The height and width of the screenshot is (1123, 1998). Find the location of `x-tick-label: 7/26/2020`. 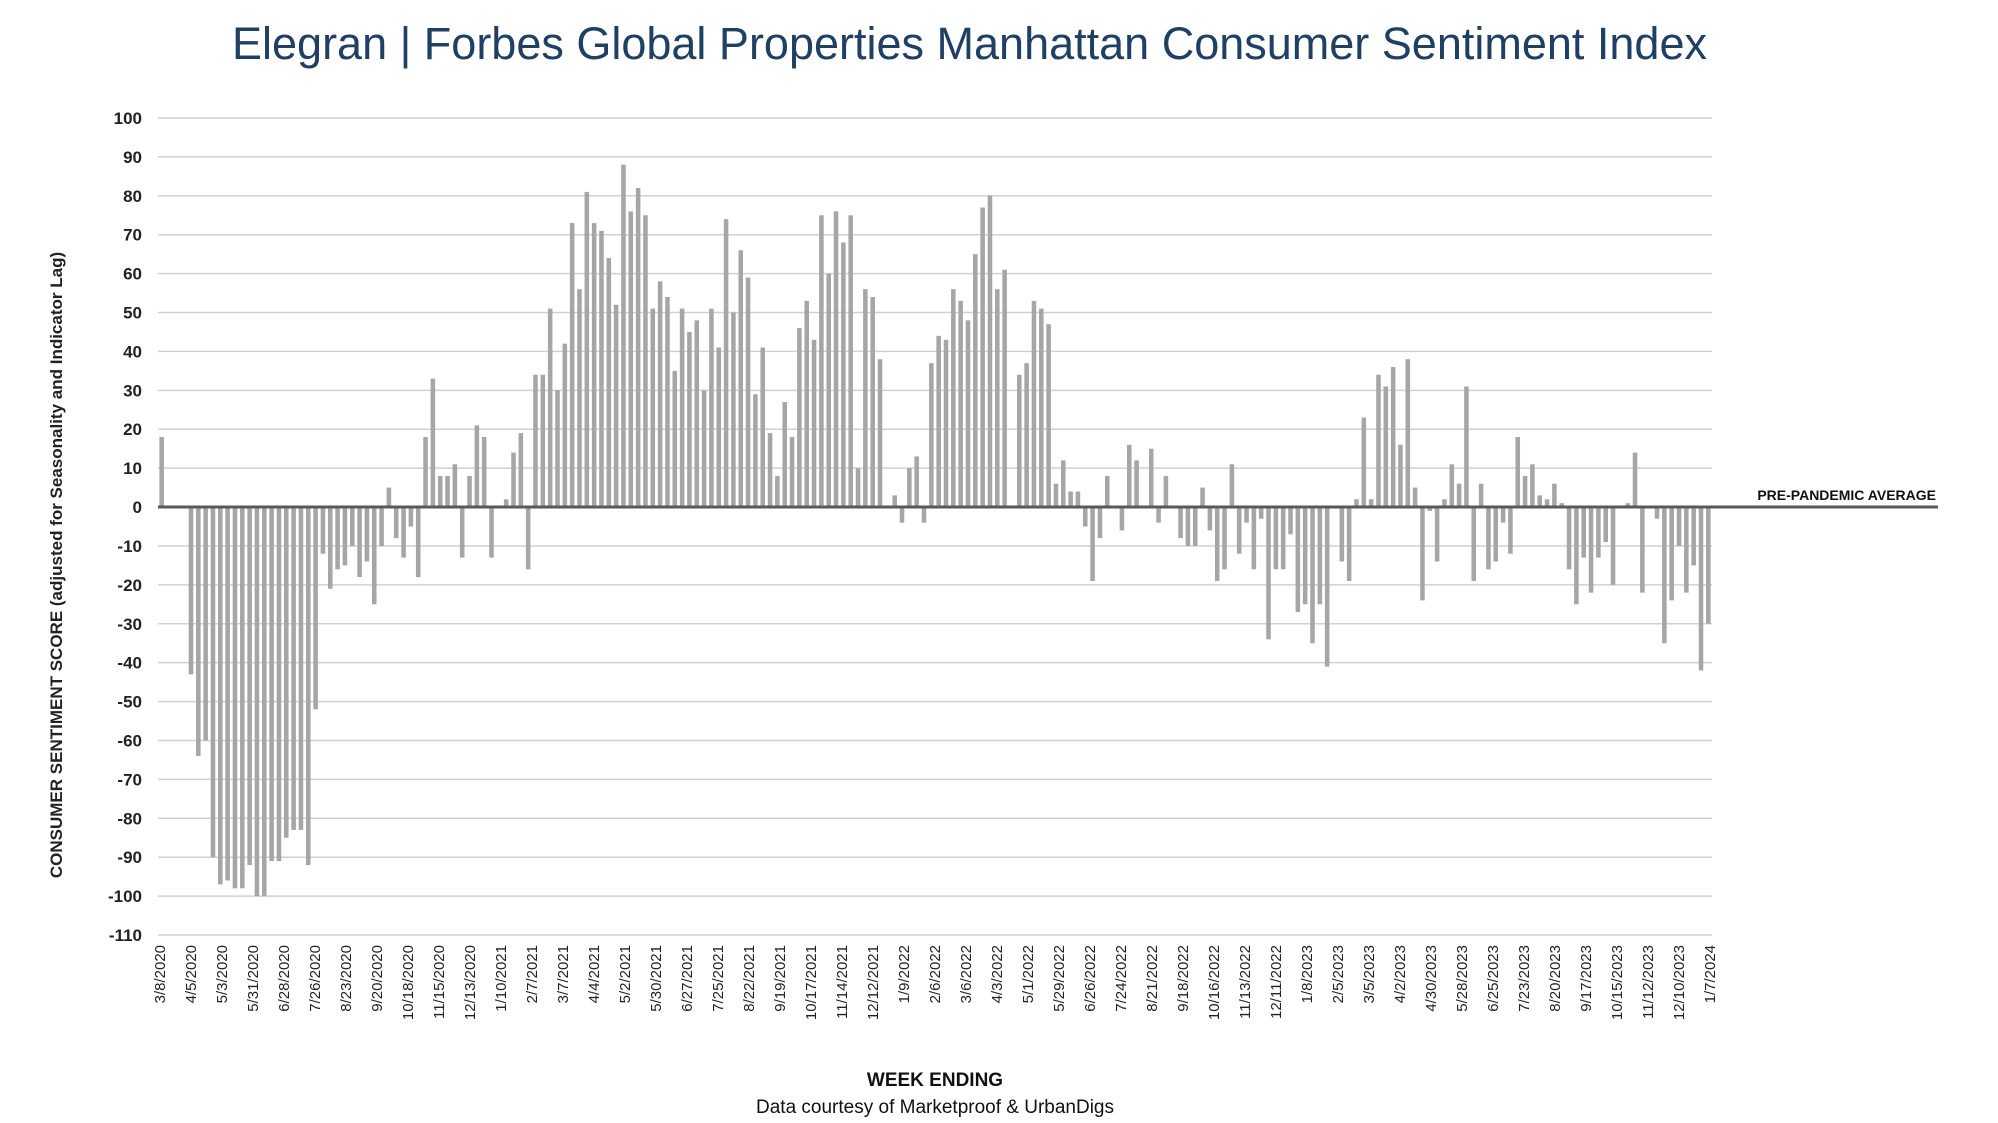

x-tick-label: 7/26/2020 is located at coordinates (315, 978).